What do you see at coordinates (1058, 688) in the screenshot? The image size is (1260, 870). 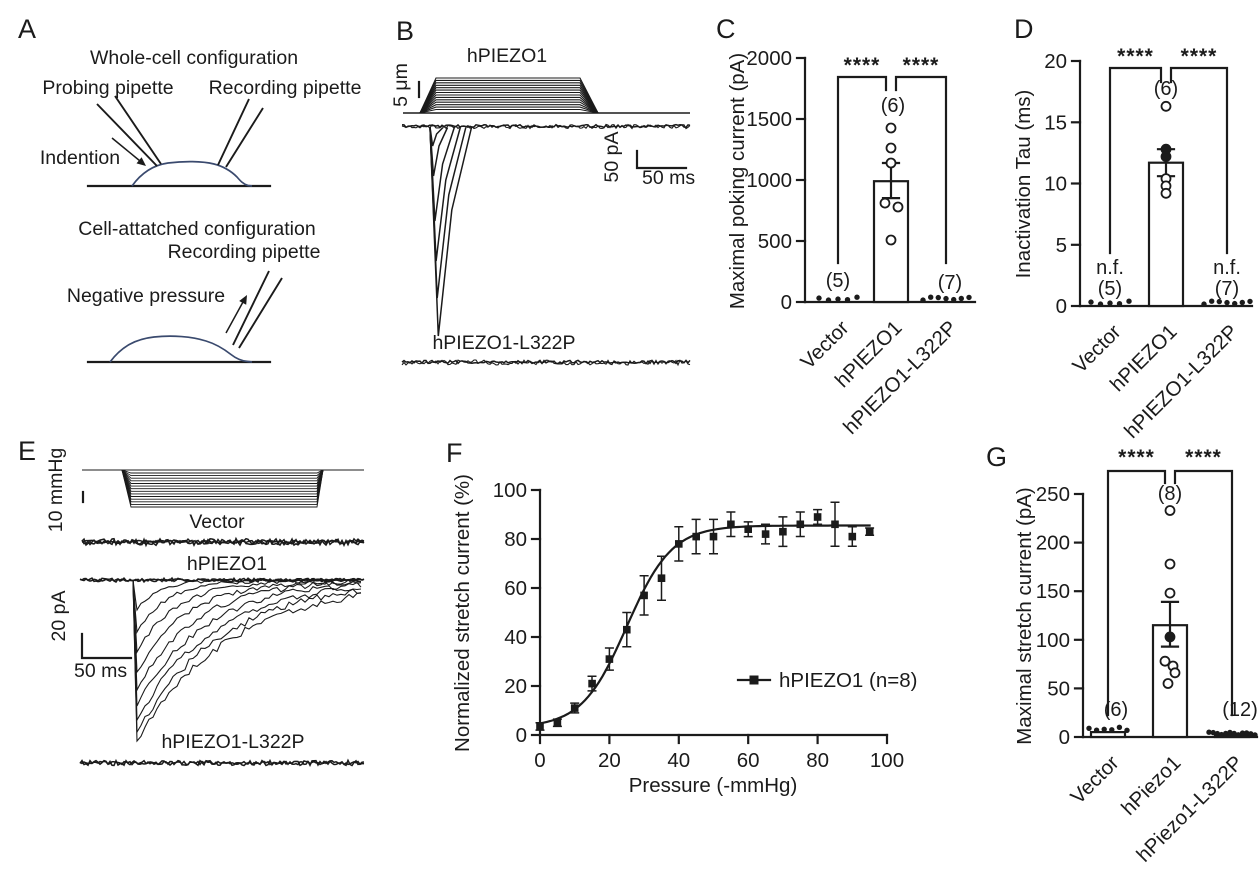 I see `y-tick-label: 50` at bounding box center [1058, 688].